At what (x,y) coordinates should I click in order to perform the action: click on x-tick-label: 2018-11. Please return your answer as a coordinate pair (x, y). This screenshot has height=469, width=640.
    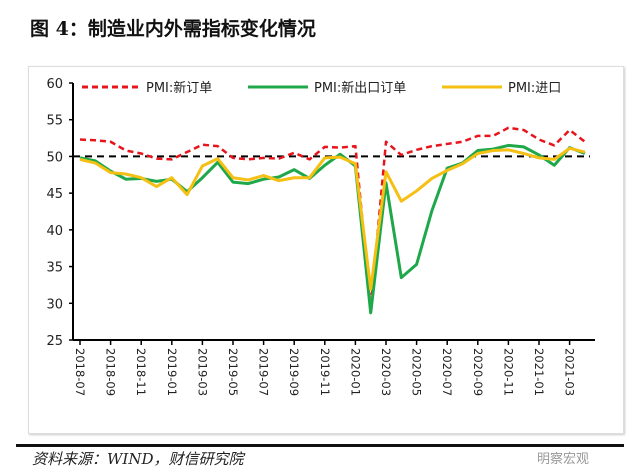
    Looking at the image, I should click on (141, 372).